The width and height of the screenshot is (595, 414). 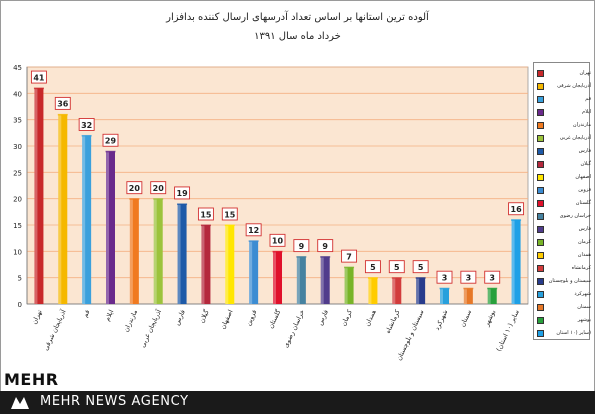 I want to click on x-tick-label: آذربایجان شرقی, so click(x=54, y=329).